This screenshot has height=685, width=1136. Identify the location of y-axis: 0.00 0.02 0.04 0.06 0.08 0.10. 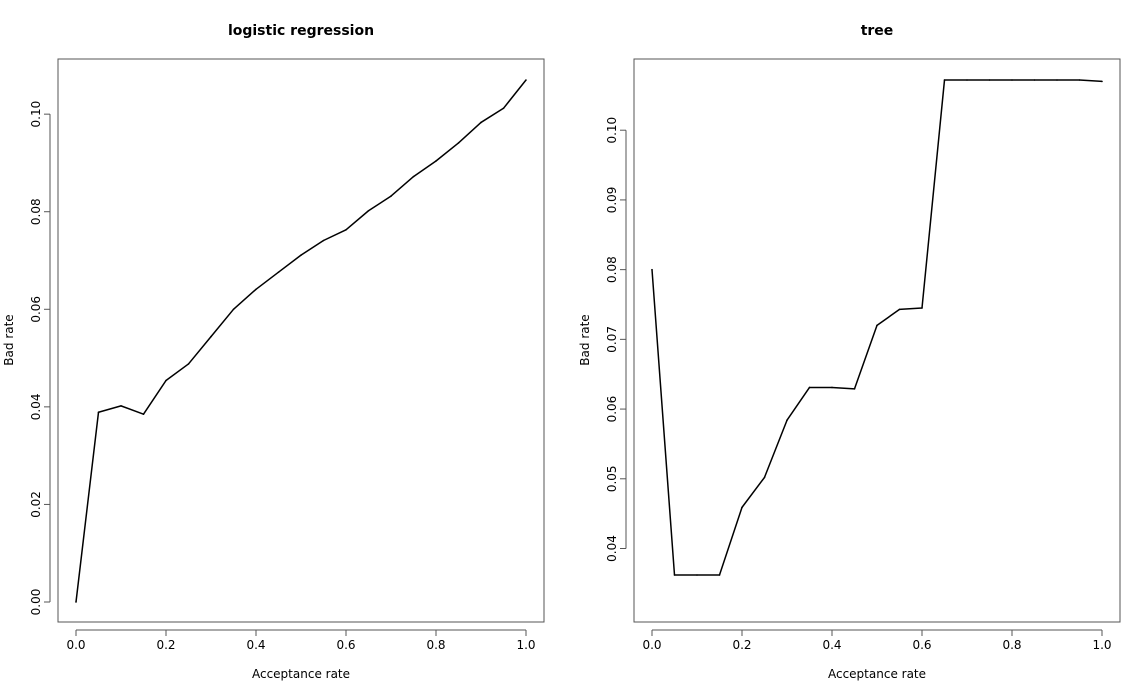
(40, 358).